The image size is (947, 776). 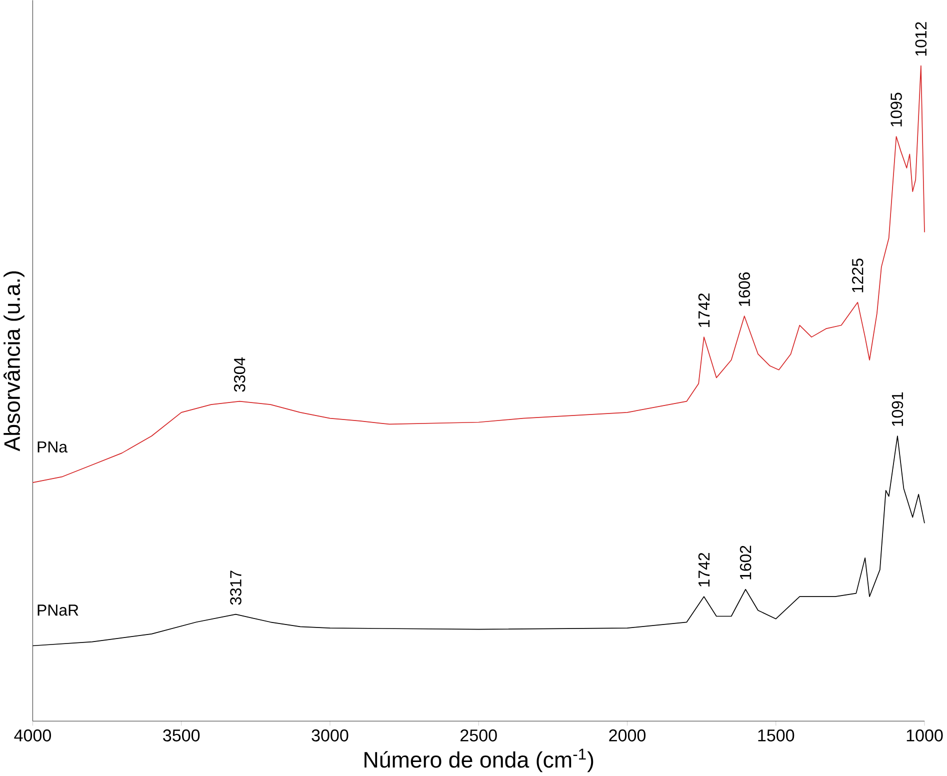 I want to click on x-tick-label: 2500, so click(x=478, y=736).